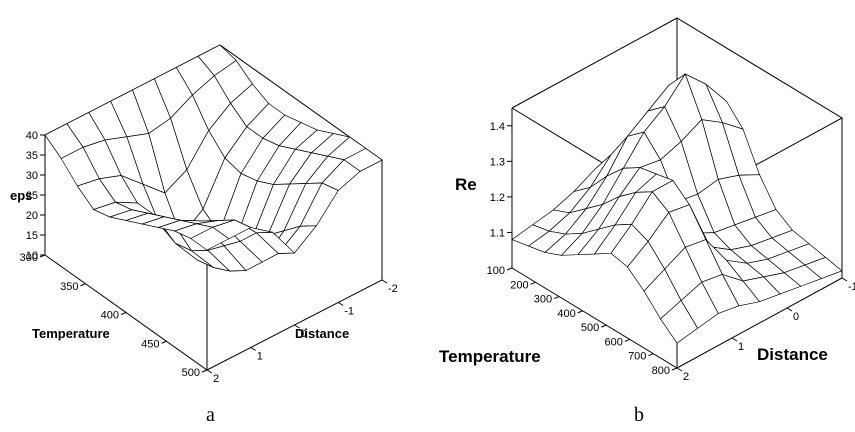 The height and width of the screenshot is (432, 855). What do you see at coordinates (639, 415) in the screenshot?
I see `panel-caption-b: b` at bounding box center [639, 415].